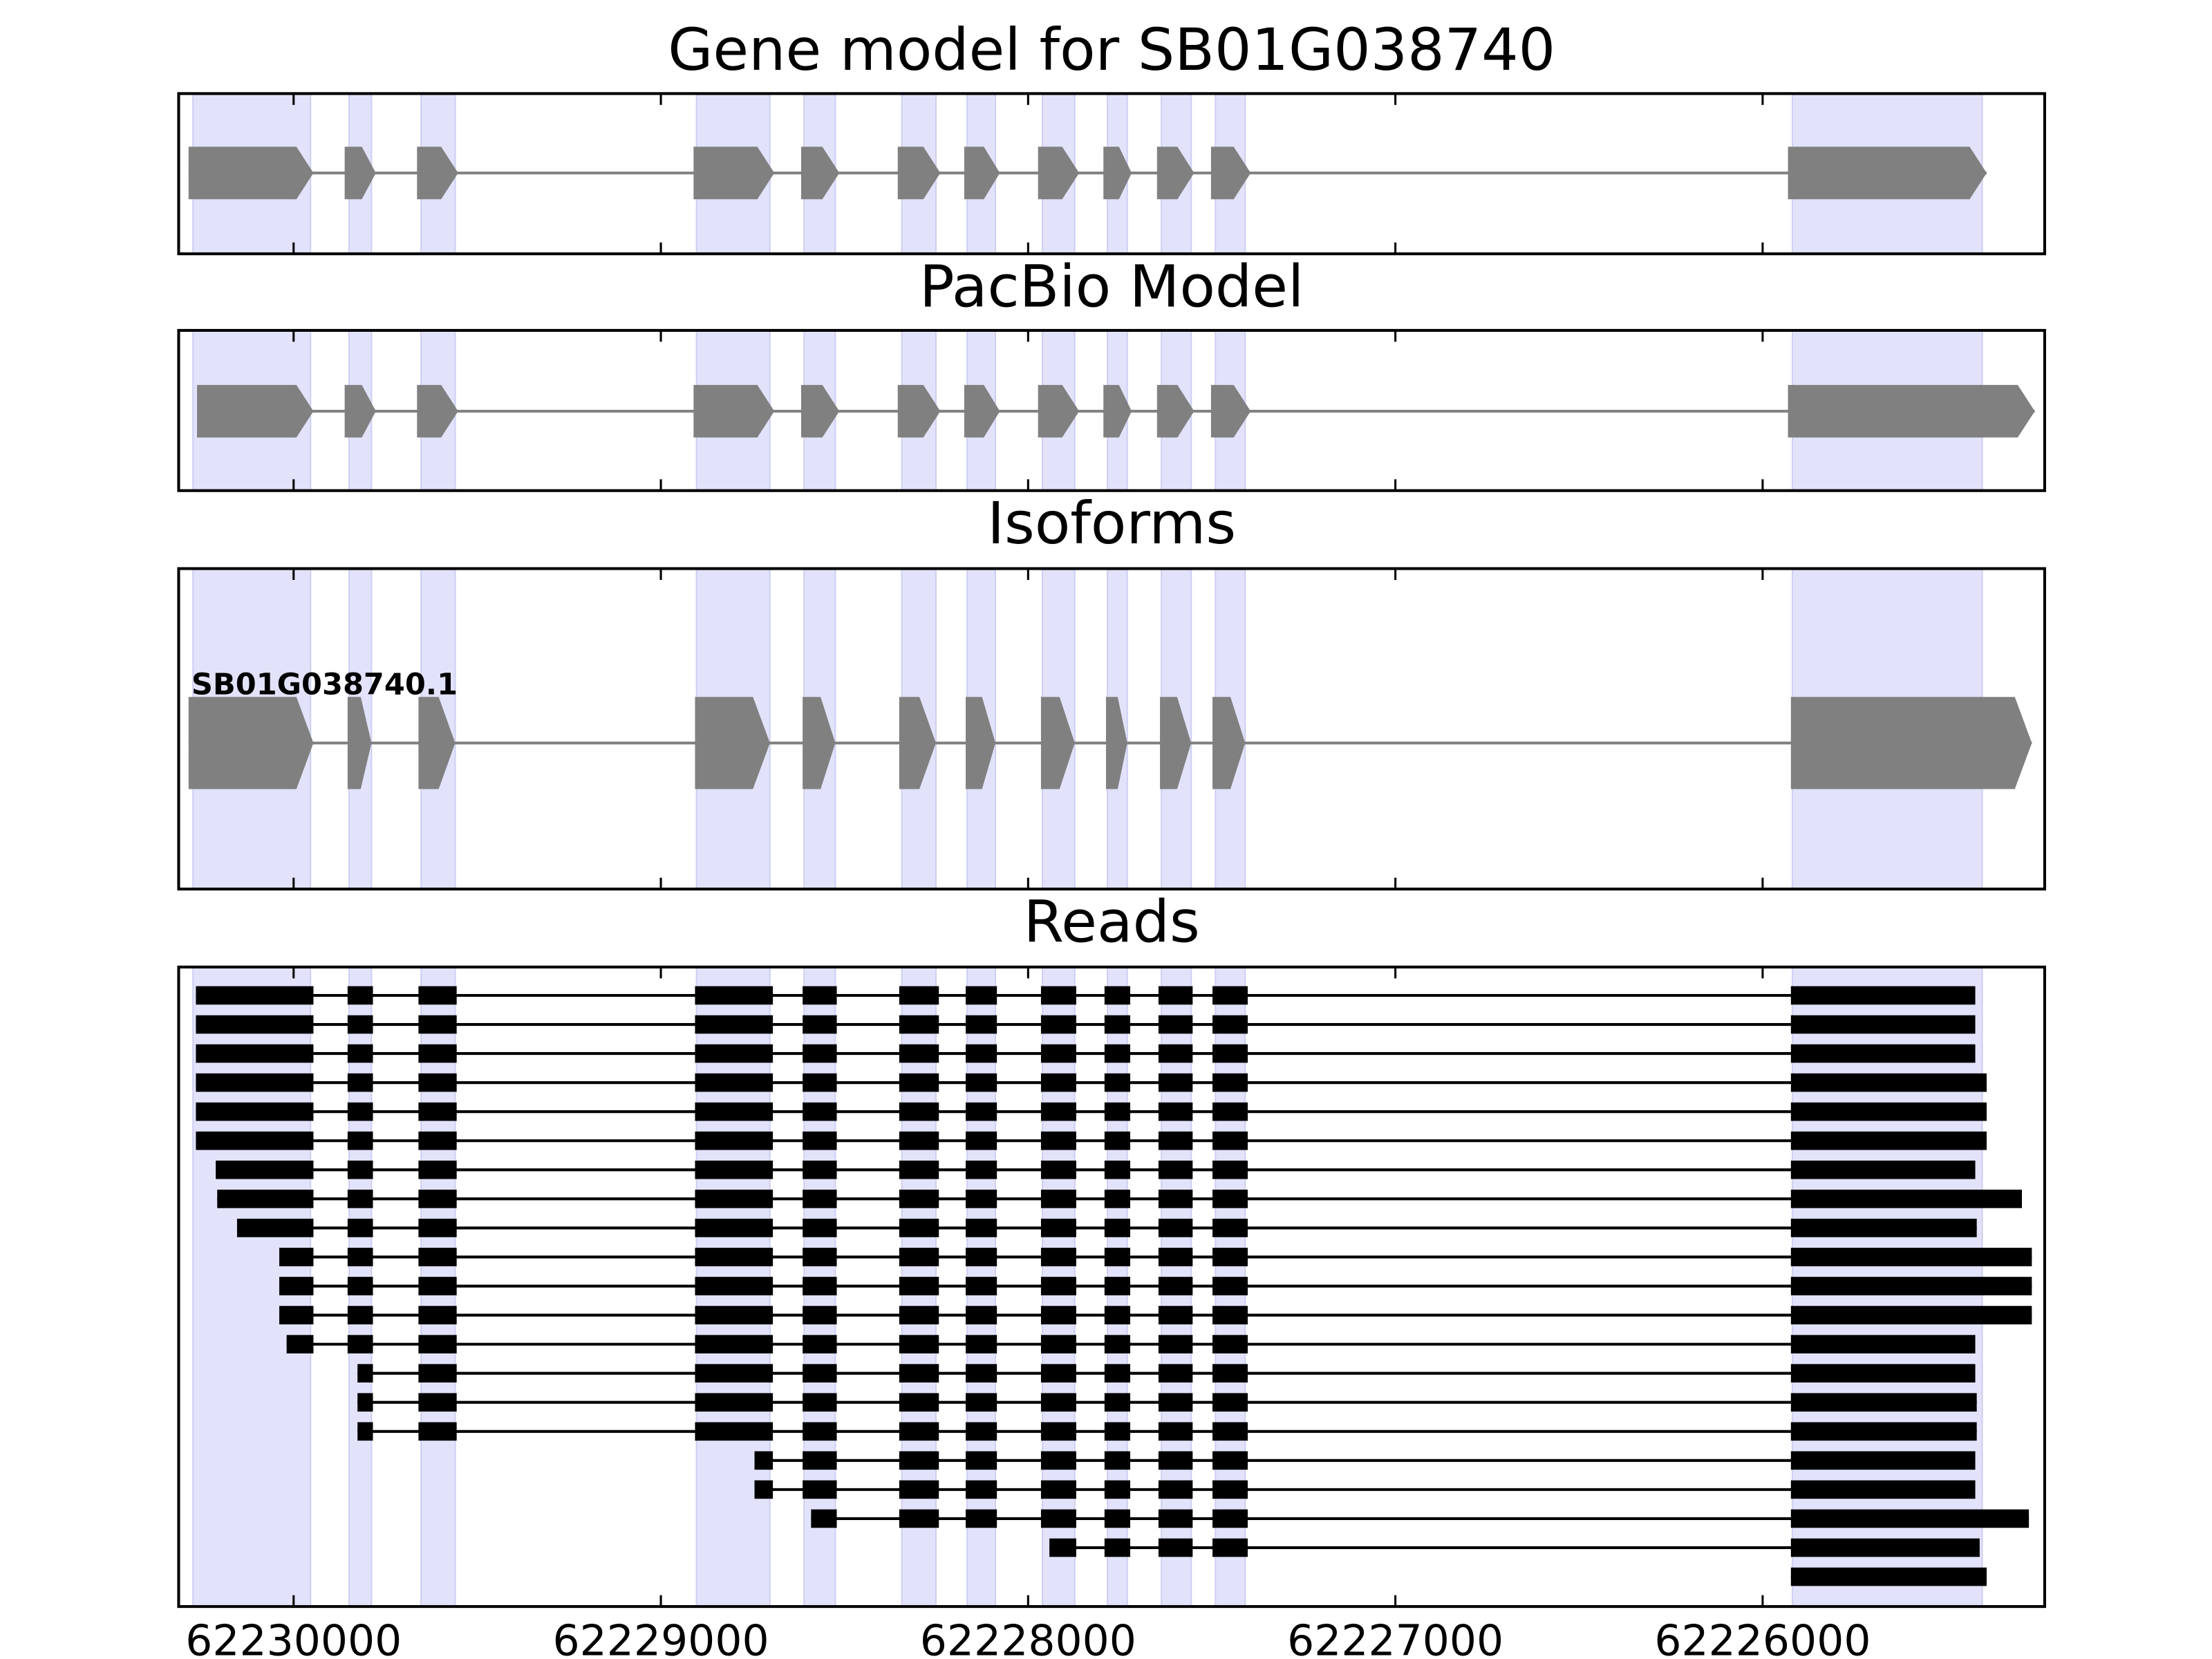  I want to click on panel-frame, so click(1111, 410).